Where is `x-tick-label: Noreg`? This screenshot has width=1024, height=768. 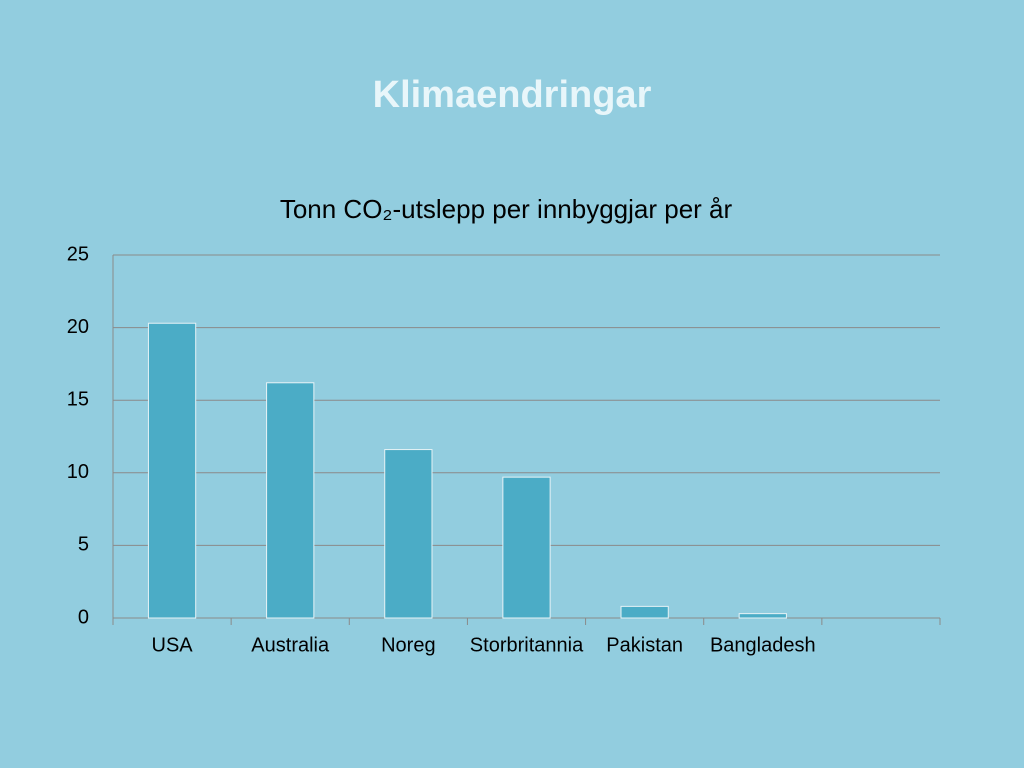 x-tick-label: Noreg is located at coordinates (408, 645).